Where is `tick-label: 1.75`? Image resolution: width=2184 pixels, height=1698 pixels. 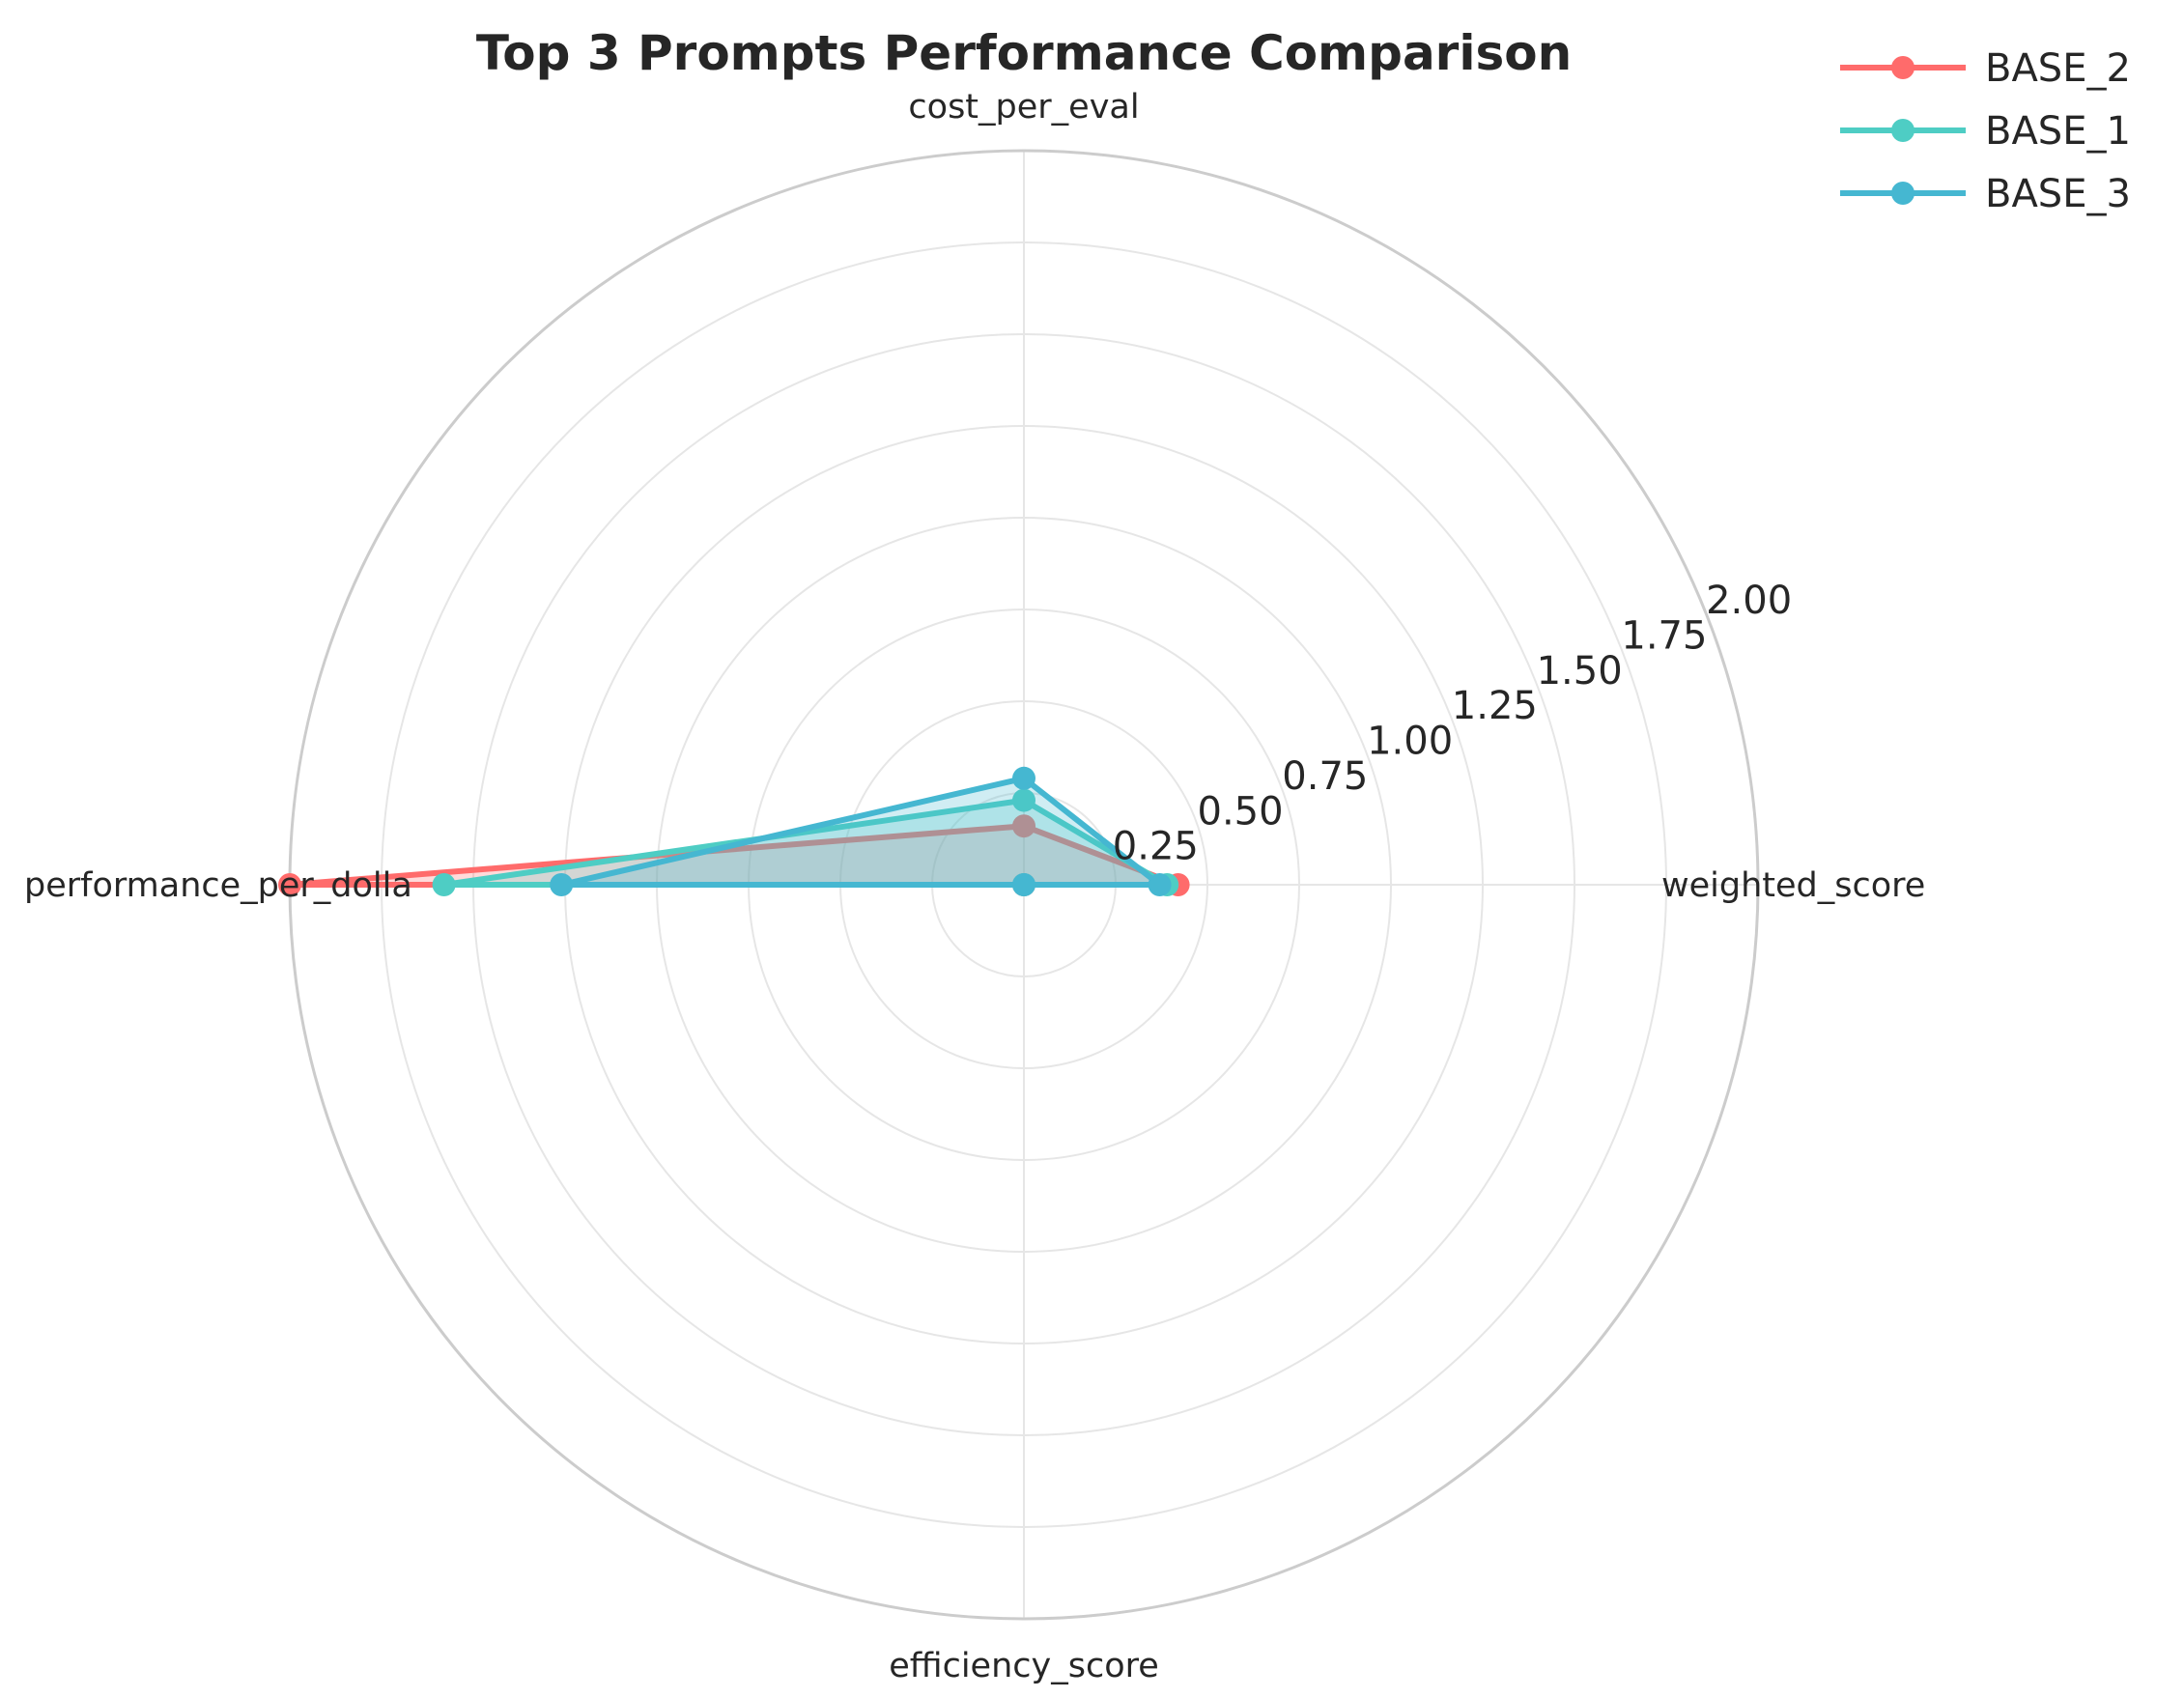 tick-label: 1.75 is located at coordinates (1664, 636).